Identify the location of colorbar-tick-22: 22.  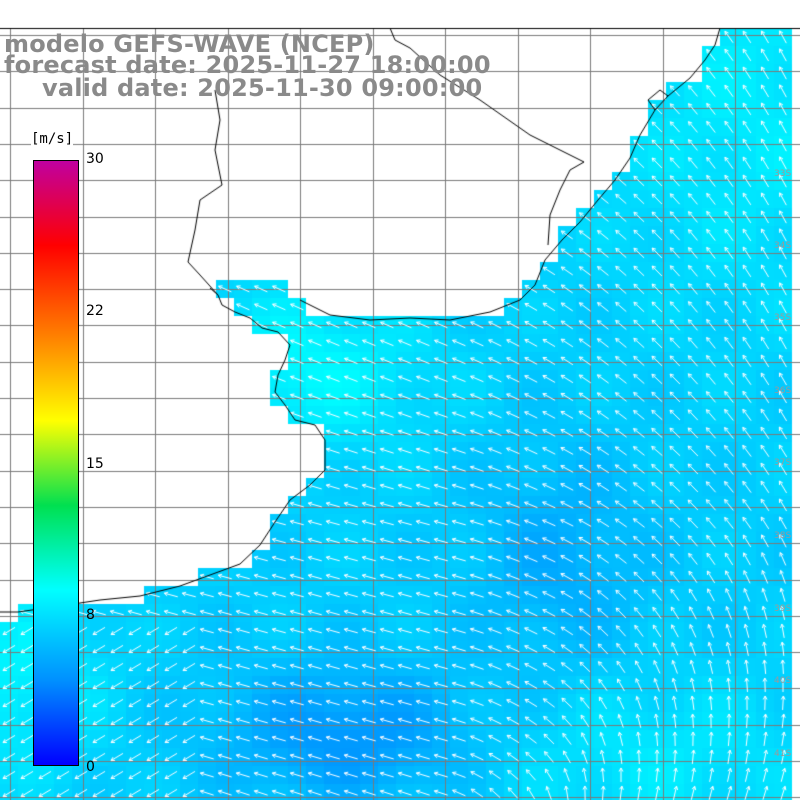
(95, 311).